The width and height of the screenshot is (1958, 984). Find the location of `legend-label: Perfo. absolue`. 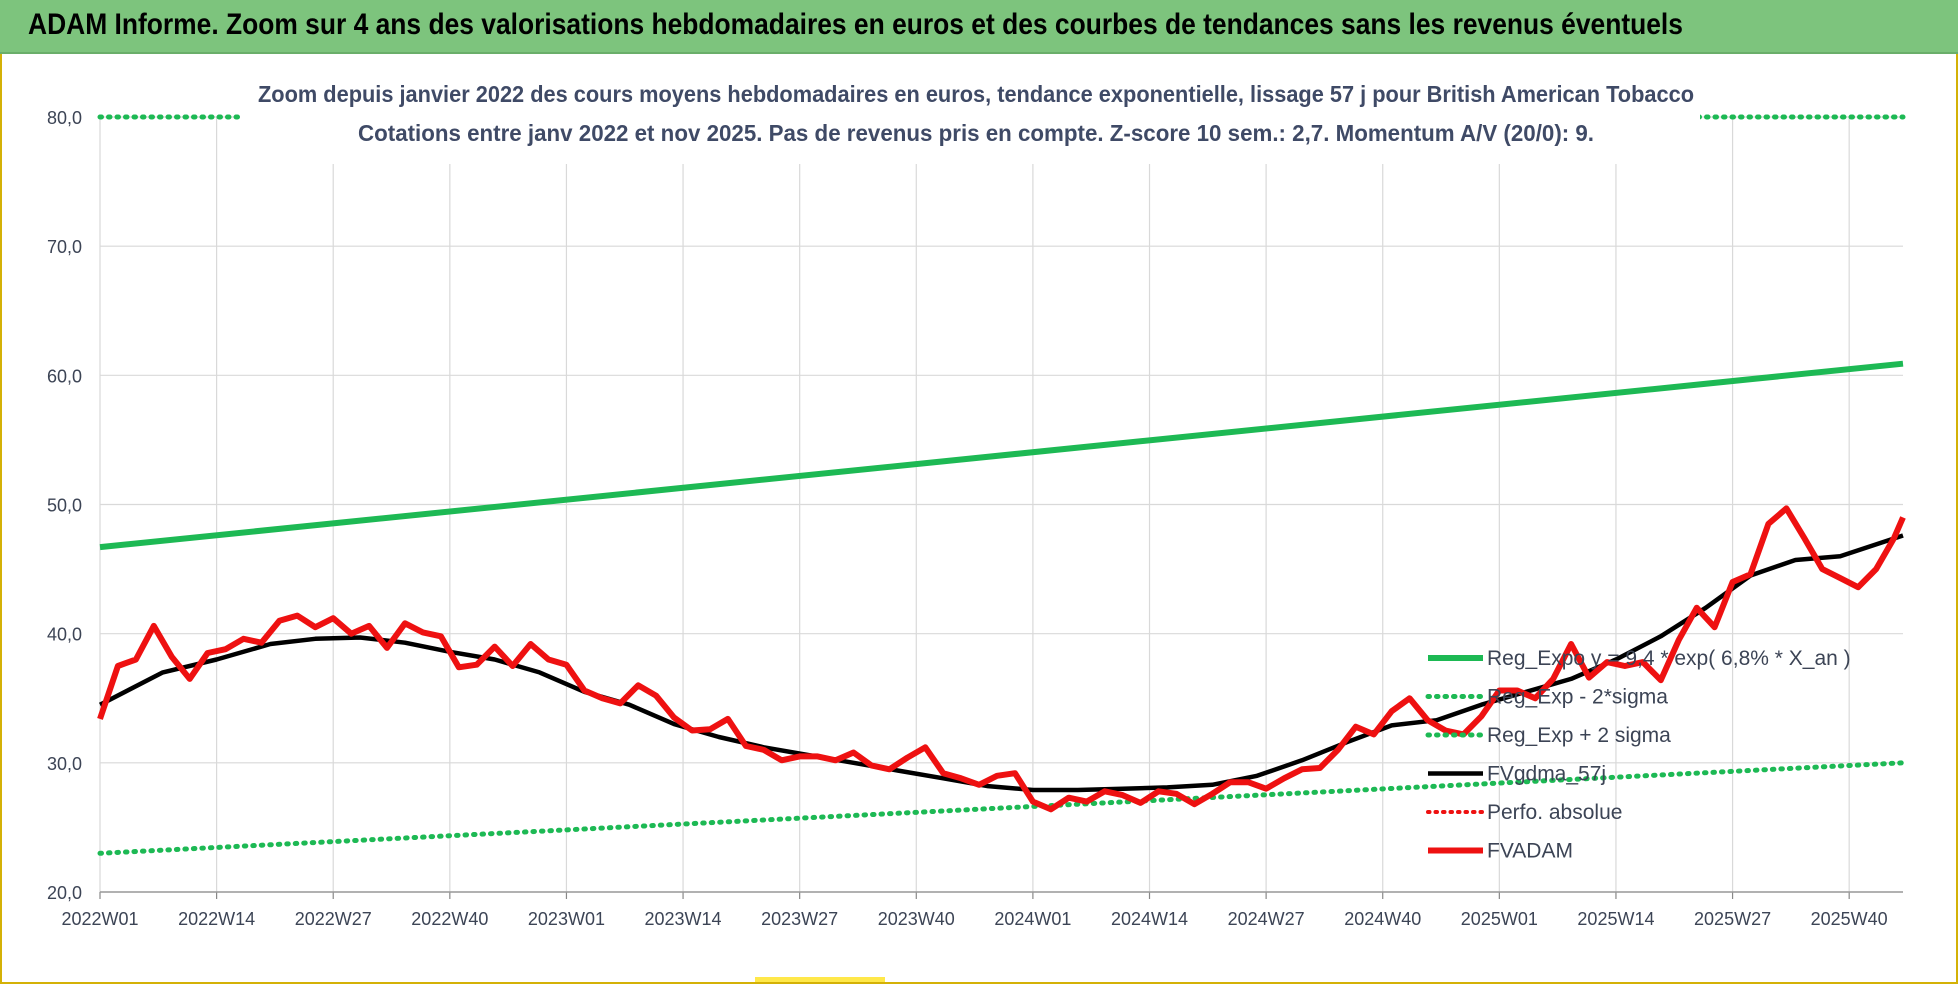

legend-label: Perfo. absolue is located at coordinates (1554, 812).